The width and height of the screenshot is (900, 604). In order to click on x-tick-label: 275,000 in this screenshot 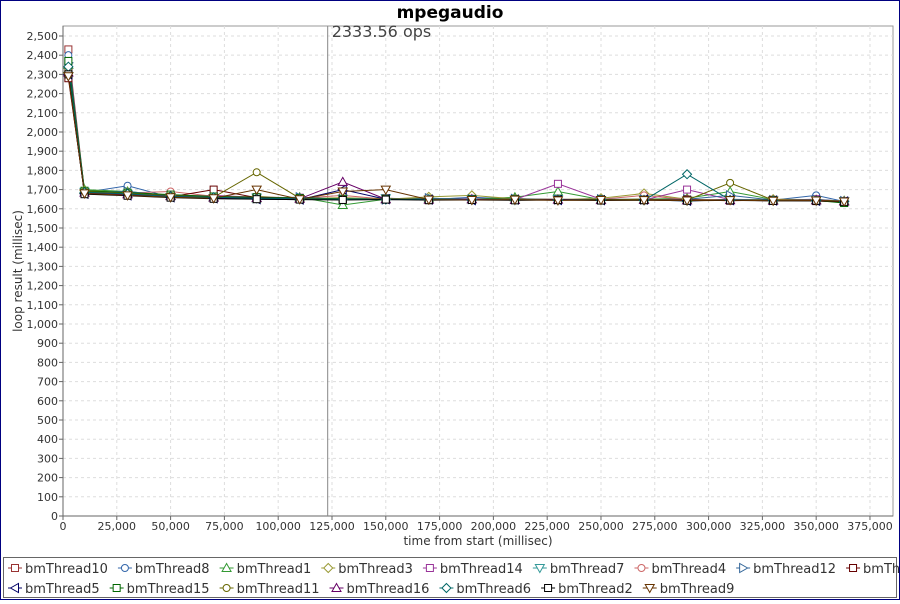, I will do `click(655, 526)`.